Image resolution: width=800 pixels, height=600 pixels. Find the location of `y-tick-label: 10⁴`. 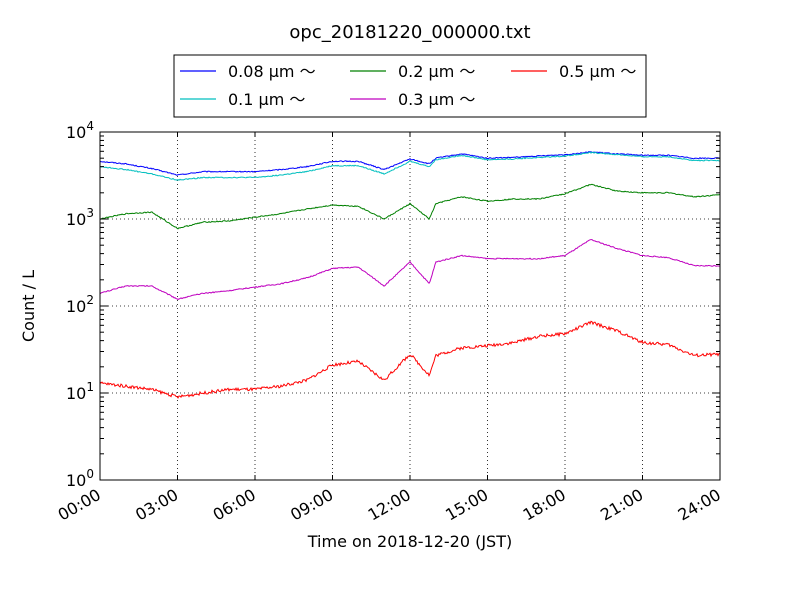

y-tick-label: 10⁴ is located at coordinates (80, 130).